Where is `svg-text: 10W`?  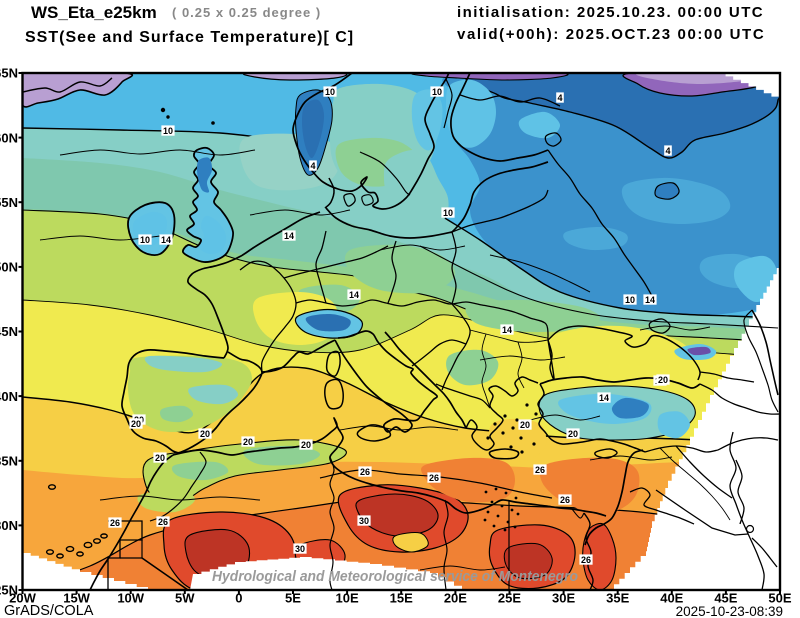
svg-text: 10W is located at coordinates (130, 598).